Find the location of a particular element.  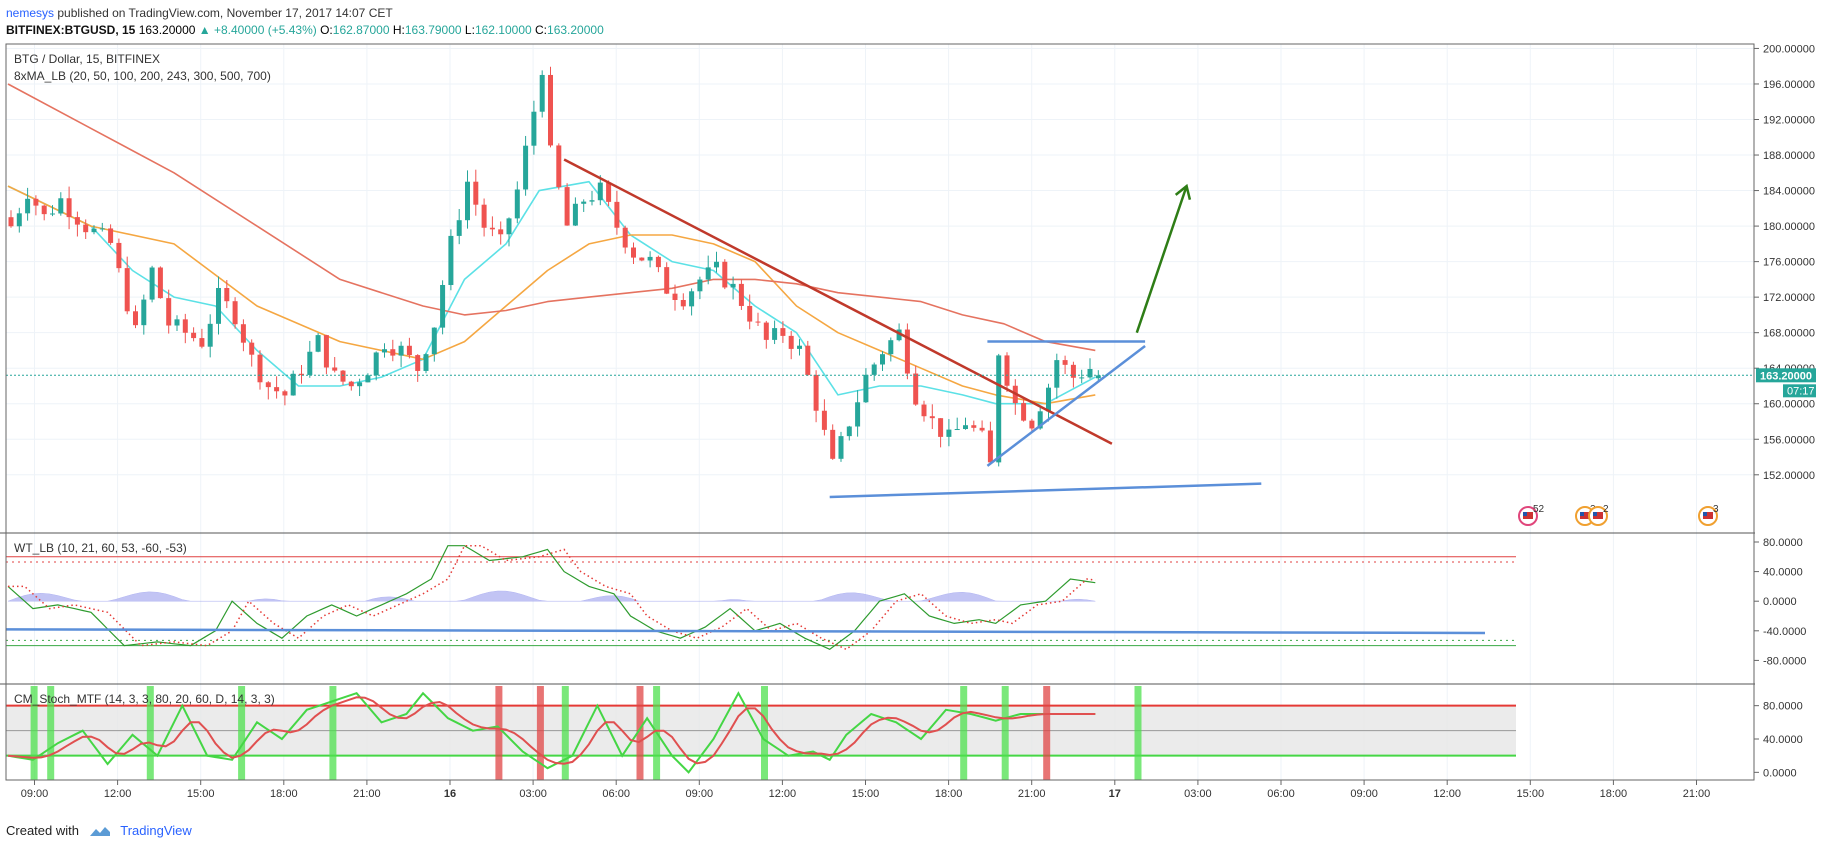

price-tag is located at coordinates (1786, 375).